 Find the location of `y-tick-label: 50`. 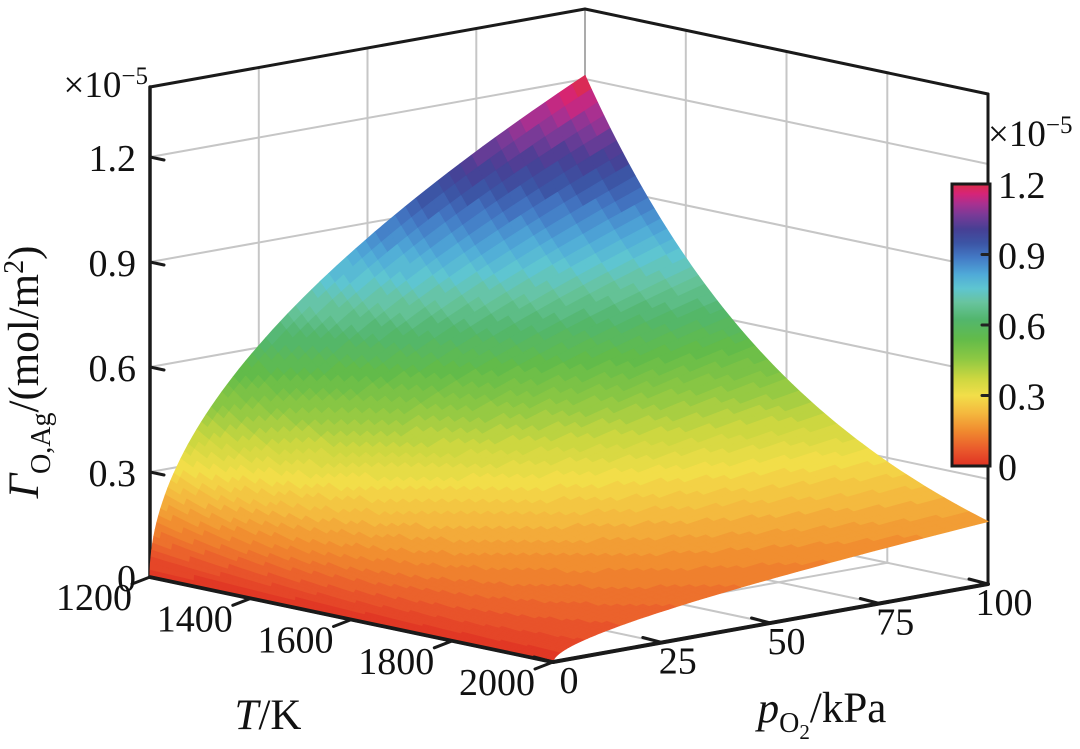

y-tick-label: 50 is located at coordinates (787, 642).